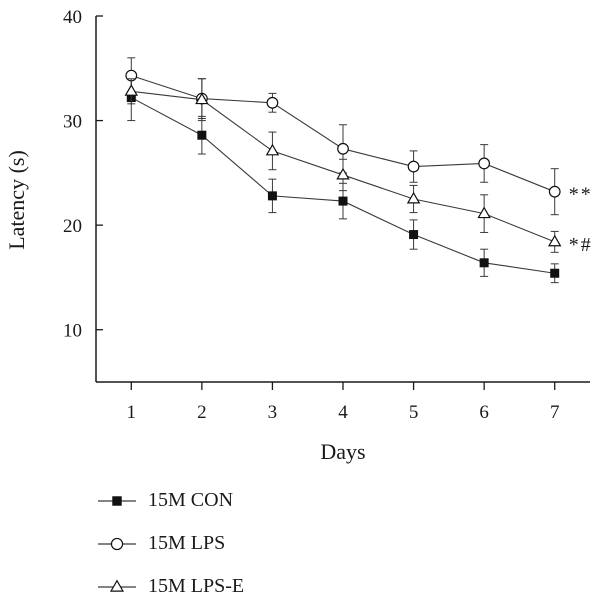  I want to click on y-tick-label: 20, so click(72, 226).